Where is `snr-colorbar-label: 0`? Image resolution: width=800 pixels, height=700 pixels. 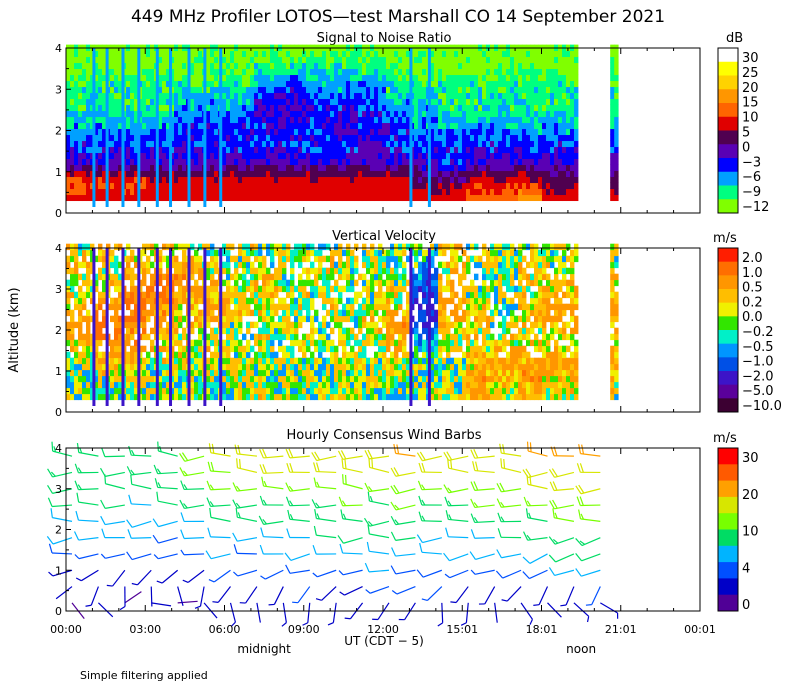
snr-colorbar-label: 0 is located at coordinates (746, 147).